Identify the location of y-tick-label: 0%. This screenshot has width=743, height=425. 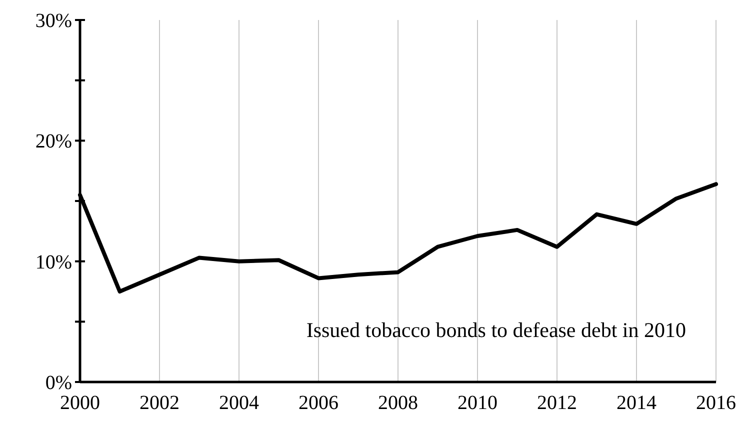
(58, 383).